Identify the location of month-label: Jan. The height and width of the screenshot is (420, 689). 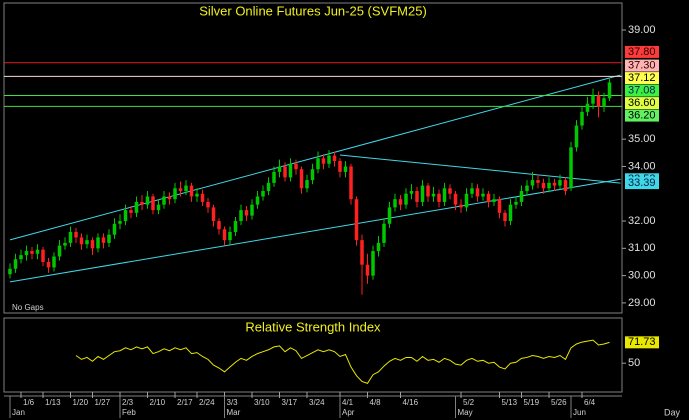
(18, 412).